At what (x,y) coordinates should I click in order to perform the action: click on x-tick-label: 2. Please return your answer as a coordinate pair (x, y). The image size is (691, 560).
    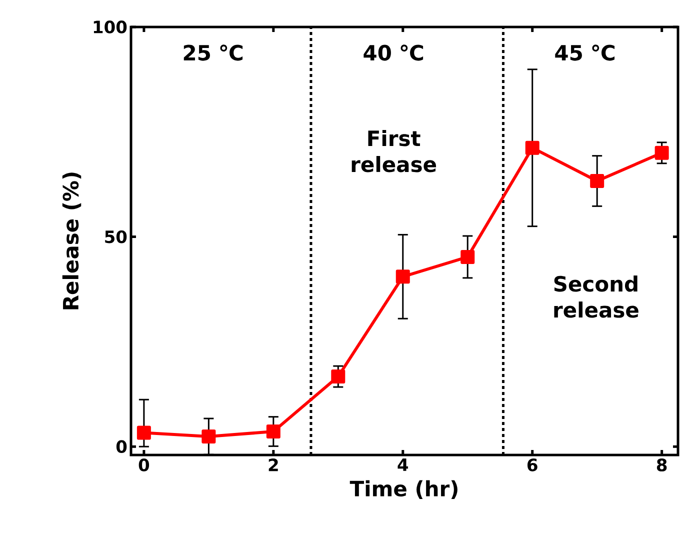
    Looking at the image, I should click on (273, 465).